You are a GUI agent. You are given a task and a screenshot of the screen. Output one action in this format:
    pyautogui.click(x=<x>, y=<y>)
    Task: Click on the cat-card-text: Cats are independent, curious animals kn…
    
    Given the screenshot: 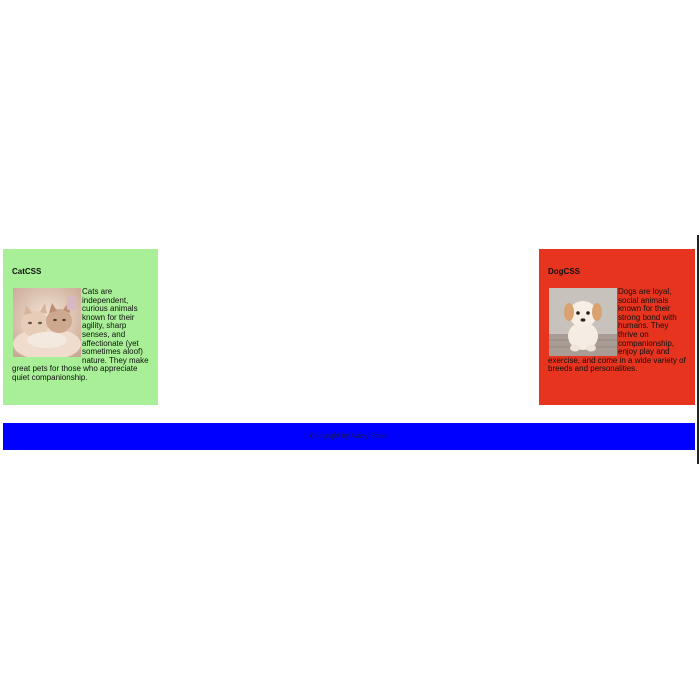 What is the action you would take?
    pyautogui.click(x=80, y=334)
    